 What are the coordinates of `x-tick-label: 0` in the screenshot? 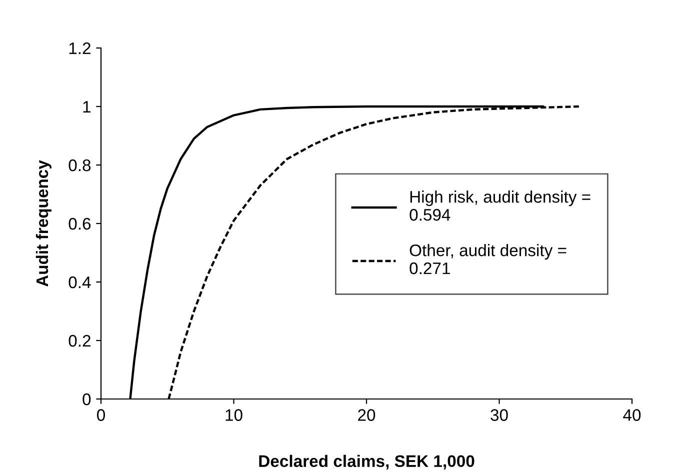 It's located at (101, 415).